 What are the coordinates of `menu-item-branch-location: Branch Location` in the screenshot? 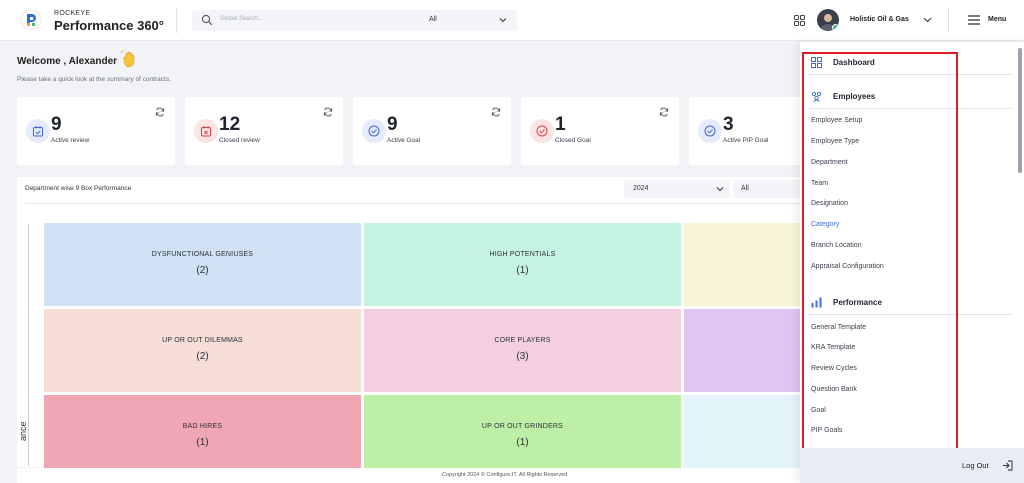 It's located at (836, 245).